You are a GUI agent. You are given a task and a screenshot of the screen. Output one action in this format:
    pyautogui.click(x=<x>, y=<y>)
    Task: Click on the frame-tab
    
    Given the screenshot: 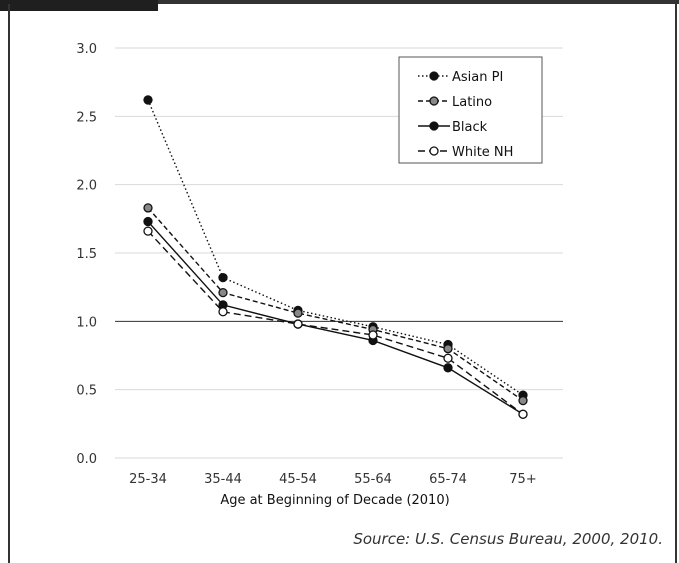 What is the action you would take?
    pyautogui.click(x=79, y=5)
    